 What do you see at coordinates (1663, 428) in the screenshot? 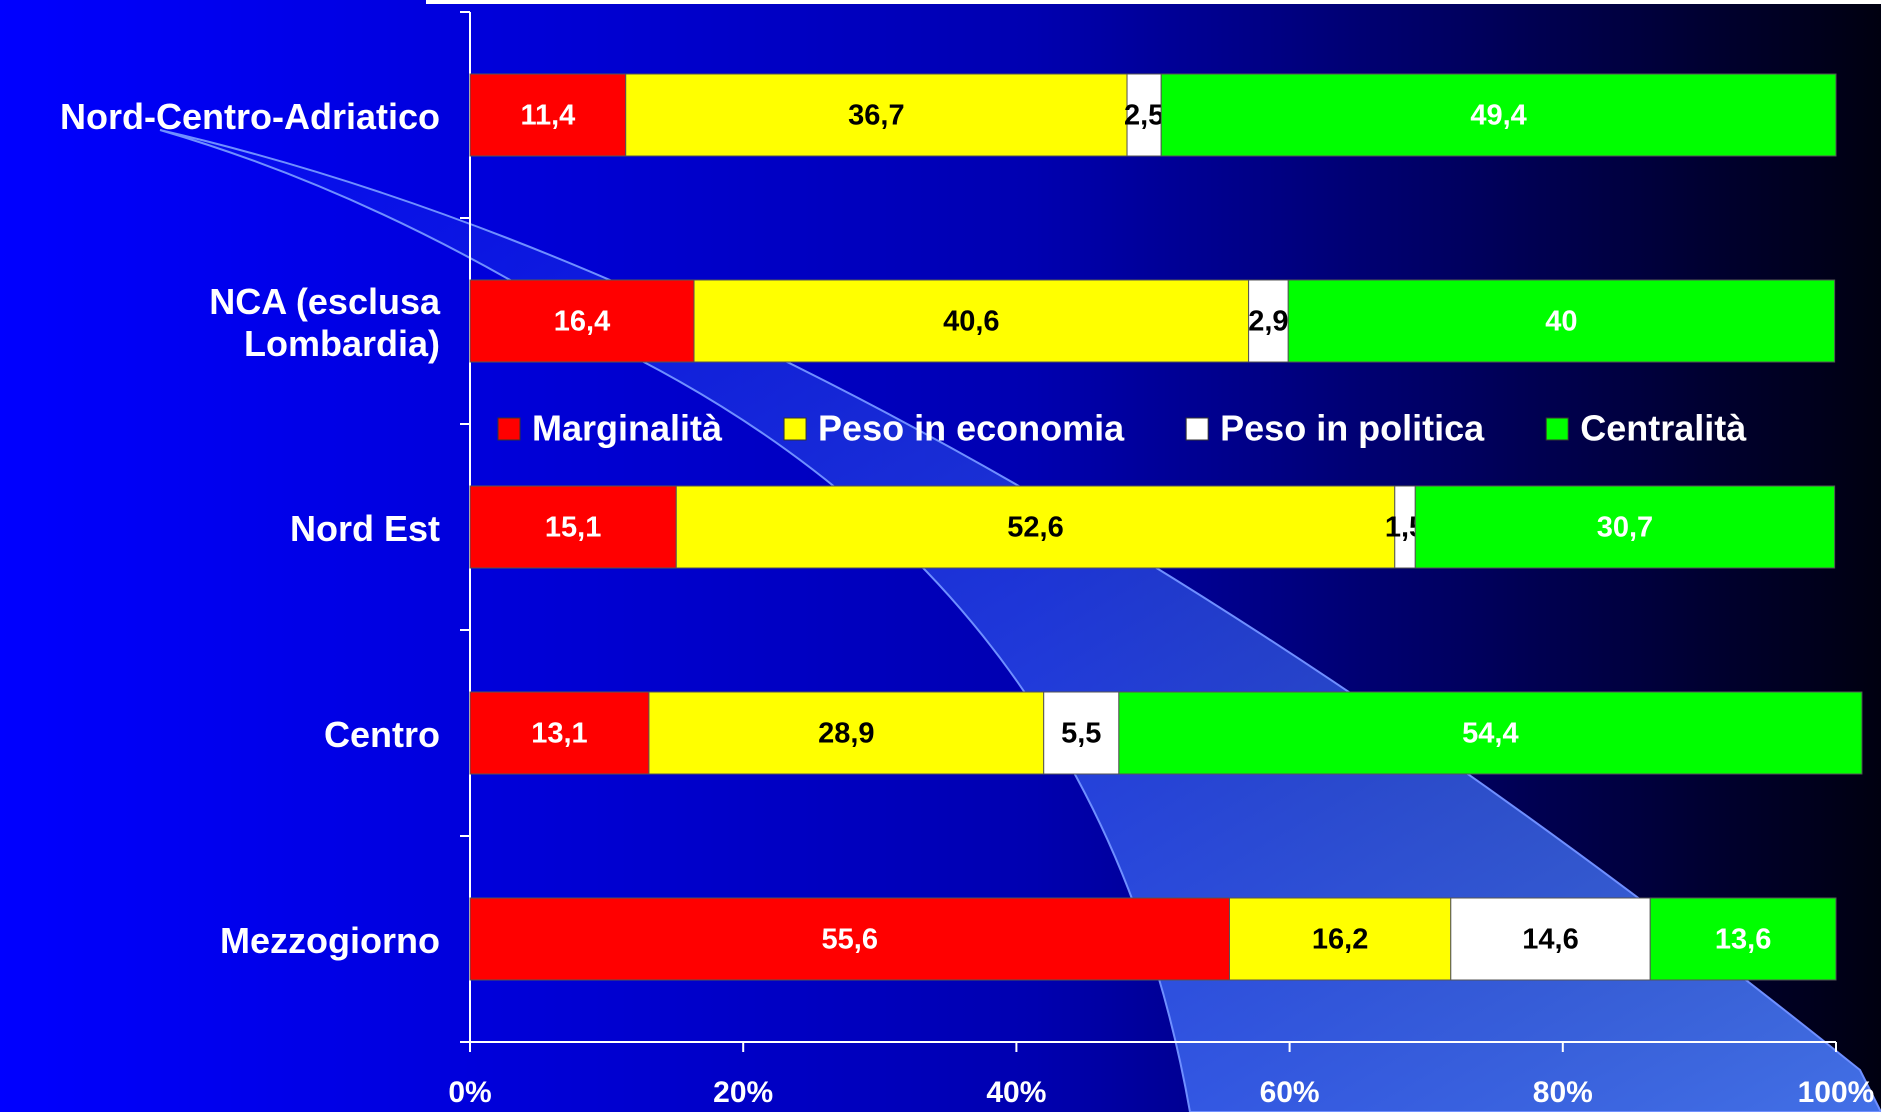
I see `legend-label: Centralità` at bounding box center [1663, 428].